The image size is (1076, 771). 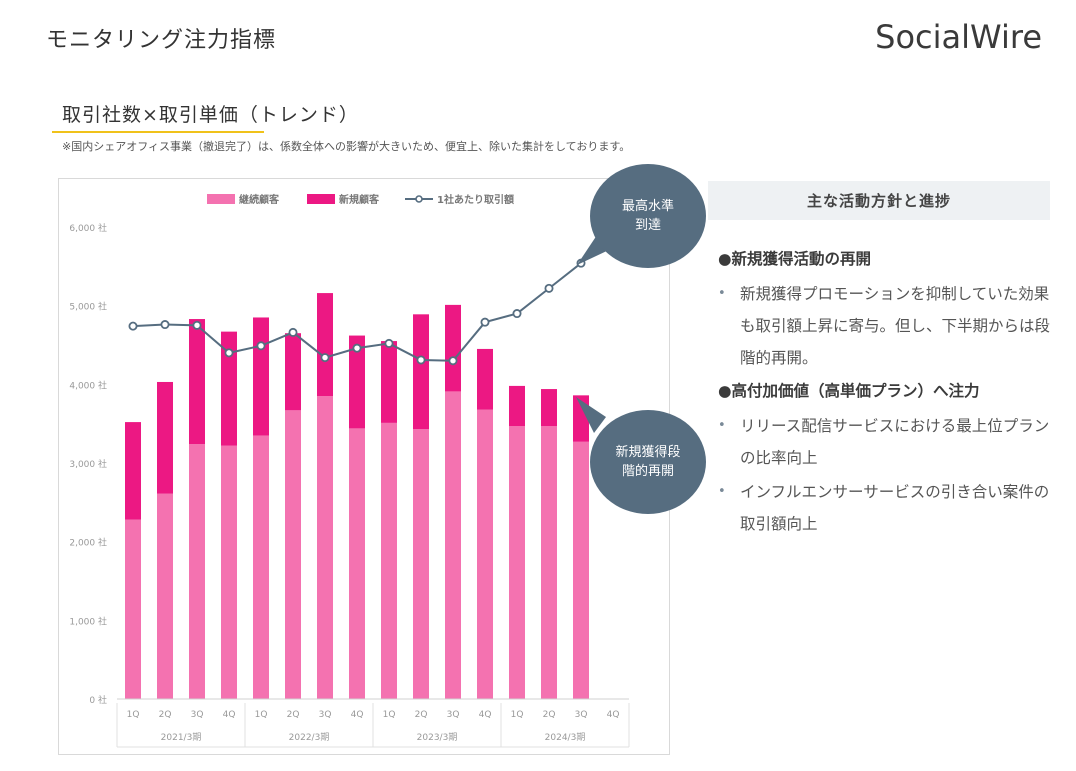 What do you see at coordinates (309, 737) in the screenshot?
I see `x-group-label: 2022/3期` at bounding box center [309, 737].